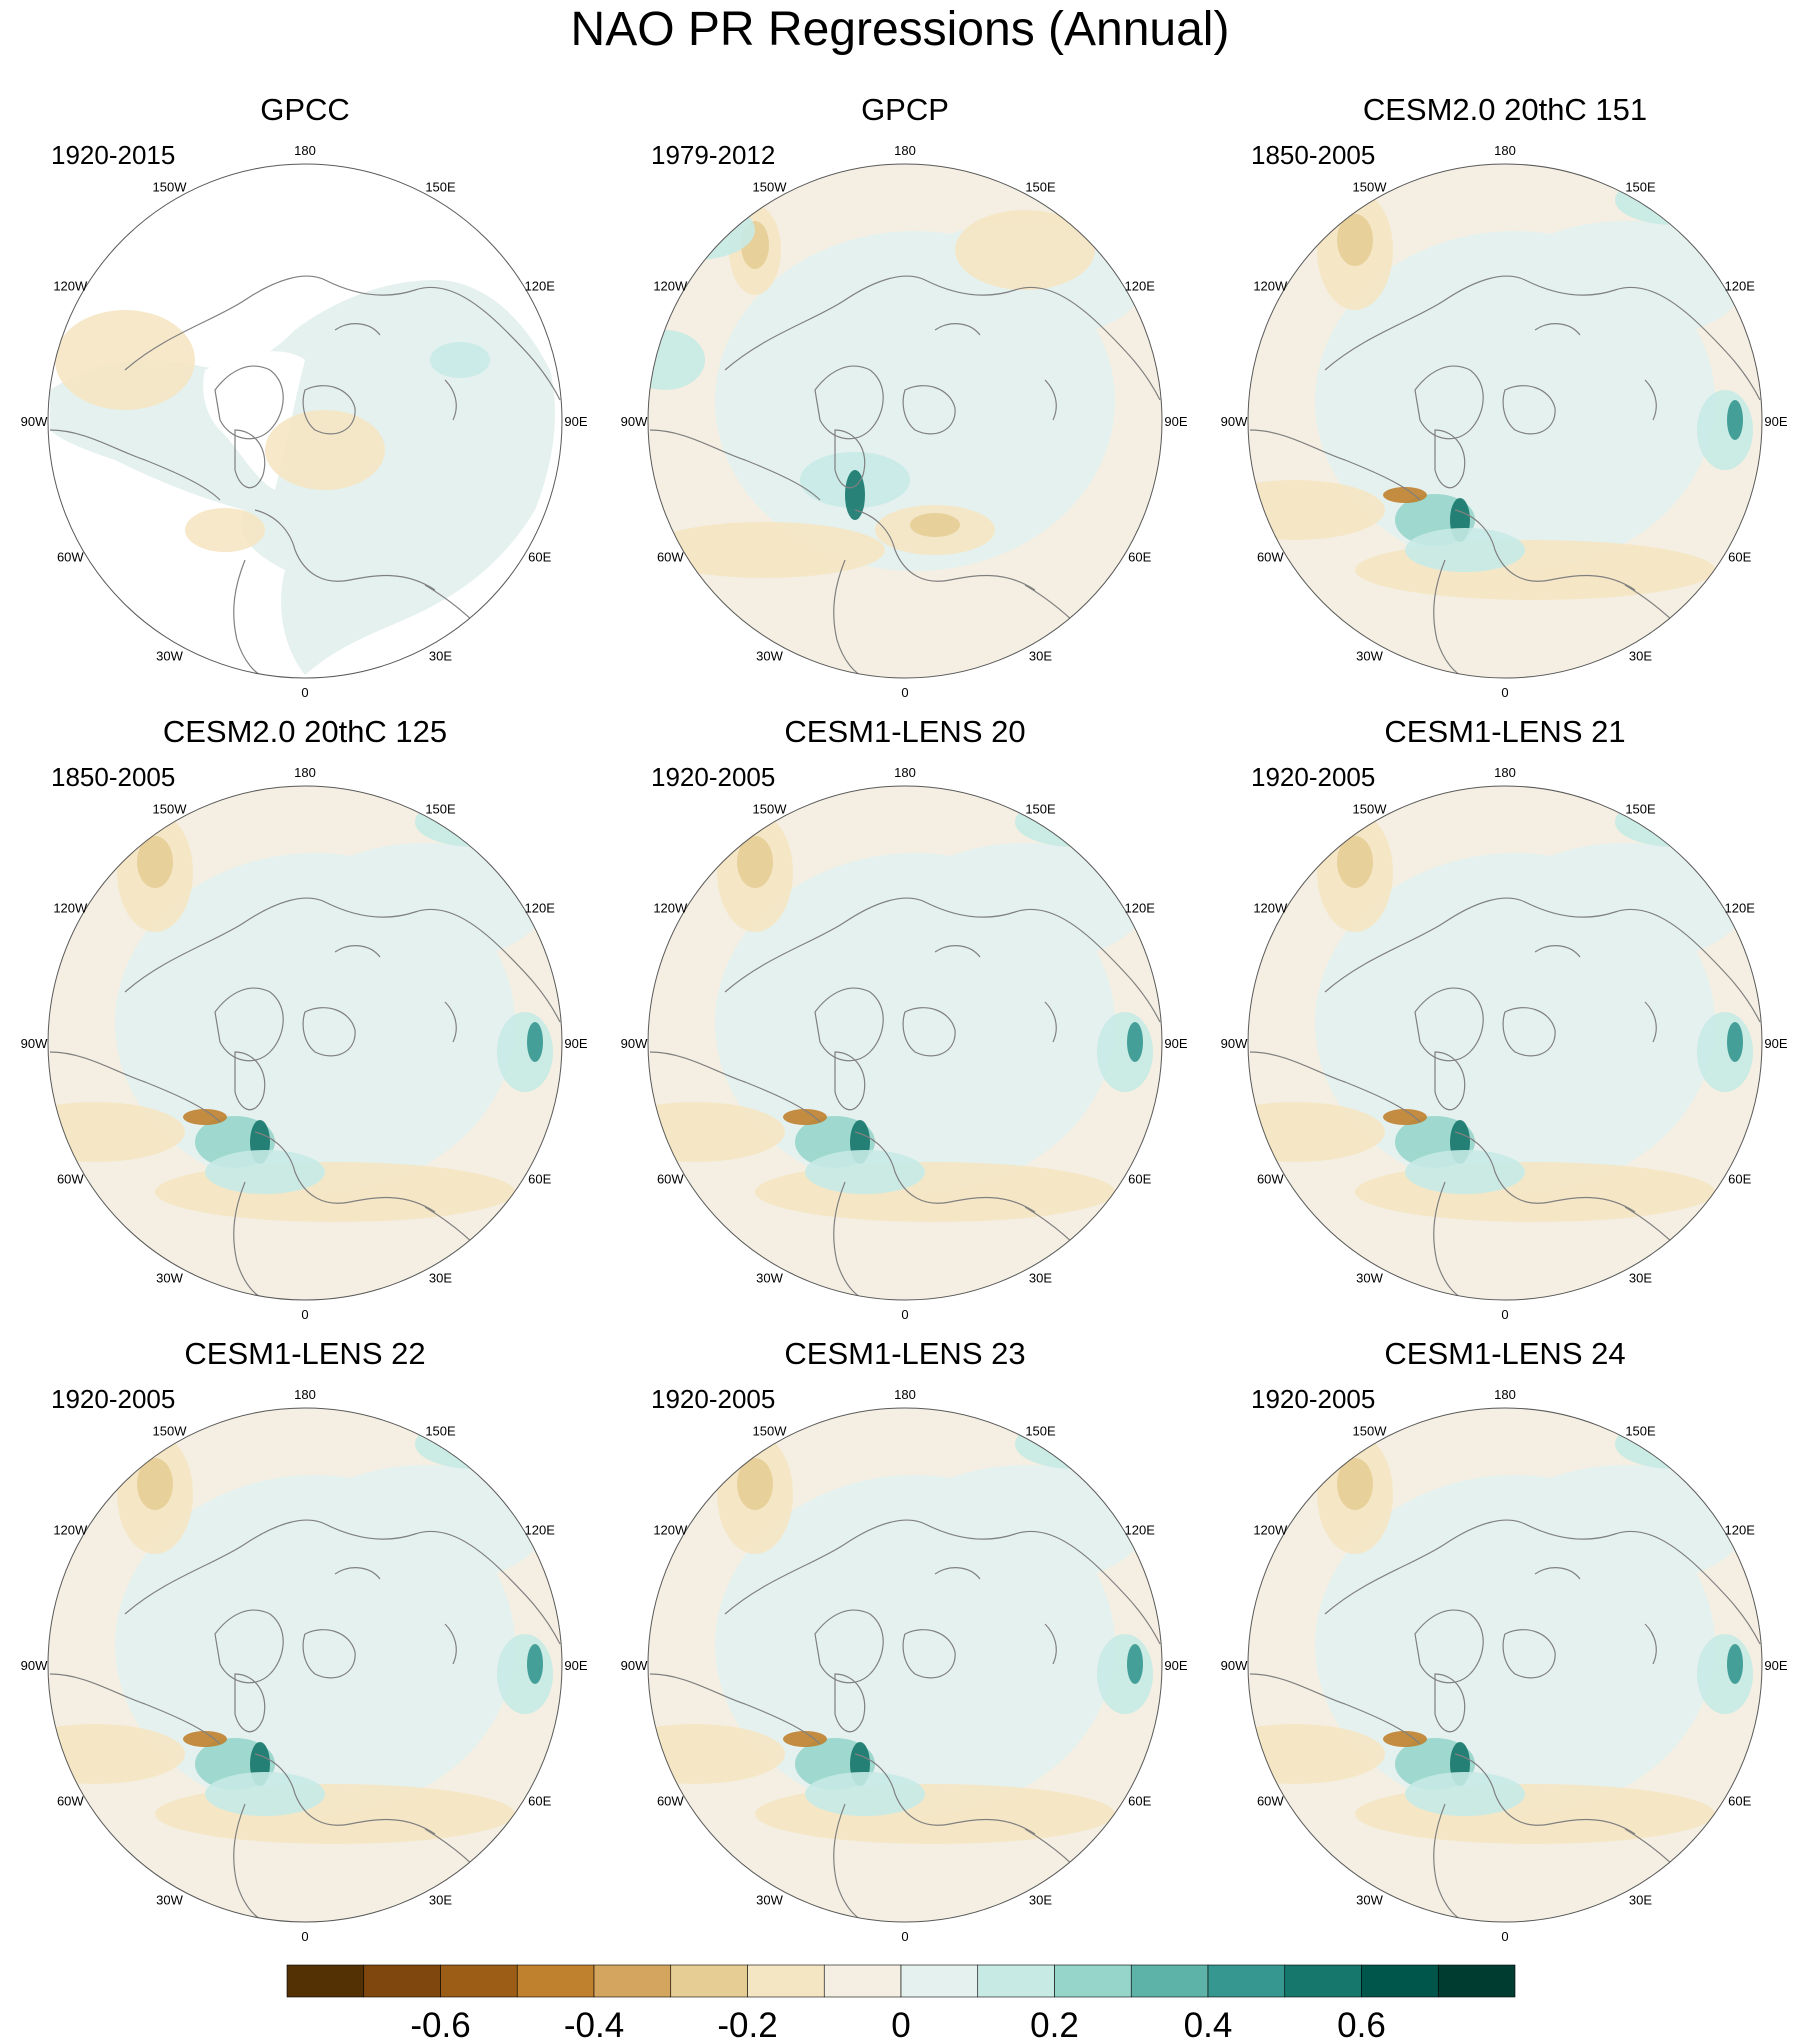 This screenshot has height=2042, width=1800. Describe the element at coordinates (113, 155) in the screenshot. I see `panel-period: 1920-2015` at that location.